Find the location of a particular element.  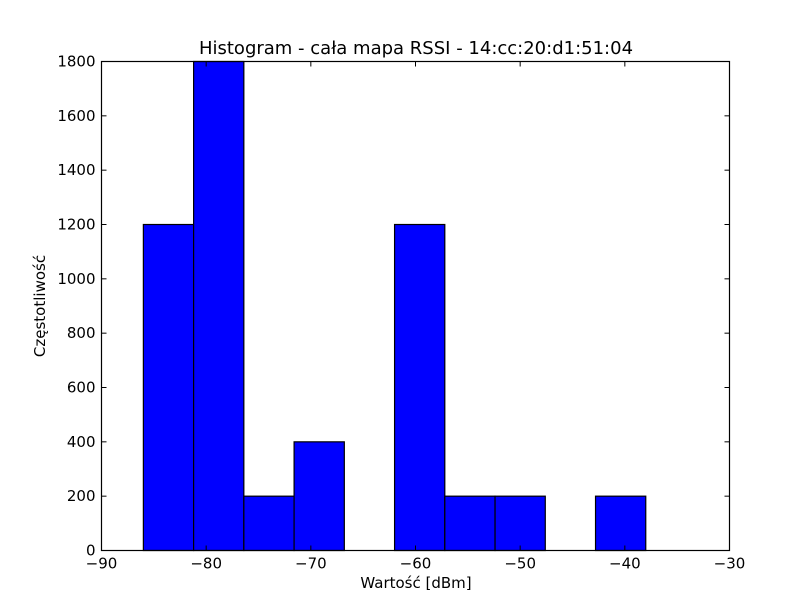

x-tick-label: −40 is located at coordinates (625, 564).